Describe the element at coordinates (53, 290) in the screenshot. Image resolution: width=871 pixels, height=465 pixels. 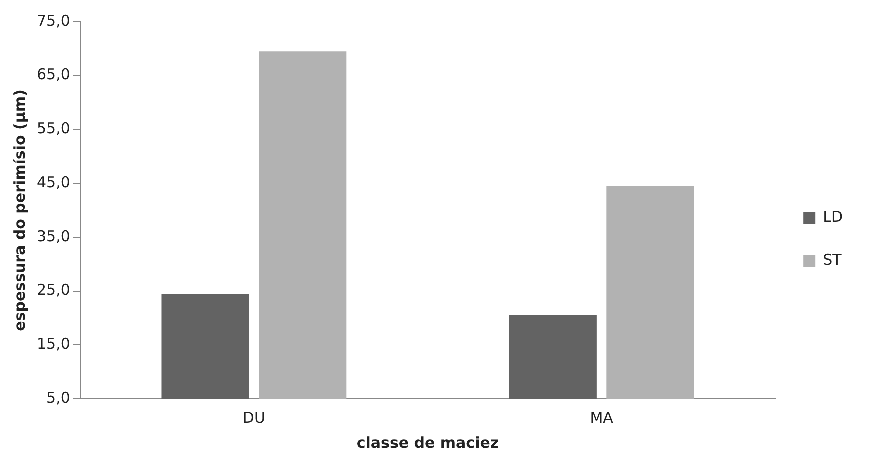
I see `y-tick-label: 25,0` at that location.